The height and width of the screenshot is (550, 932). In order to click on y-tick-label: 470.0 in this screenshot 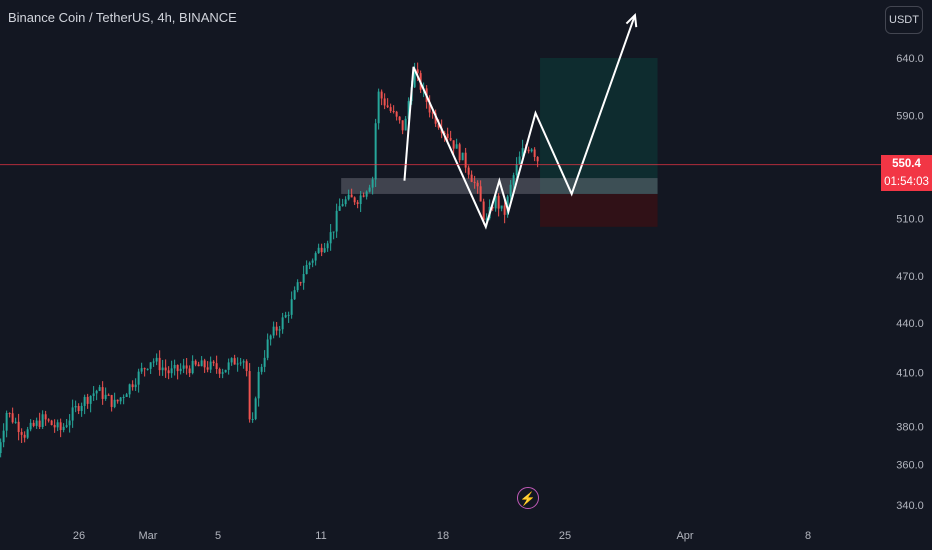, I will do `click(910, 277)`.